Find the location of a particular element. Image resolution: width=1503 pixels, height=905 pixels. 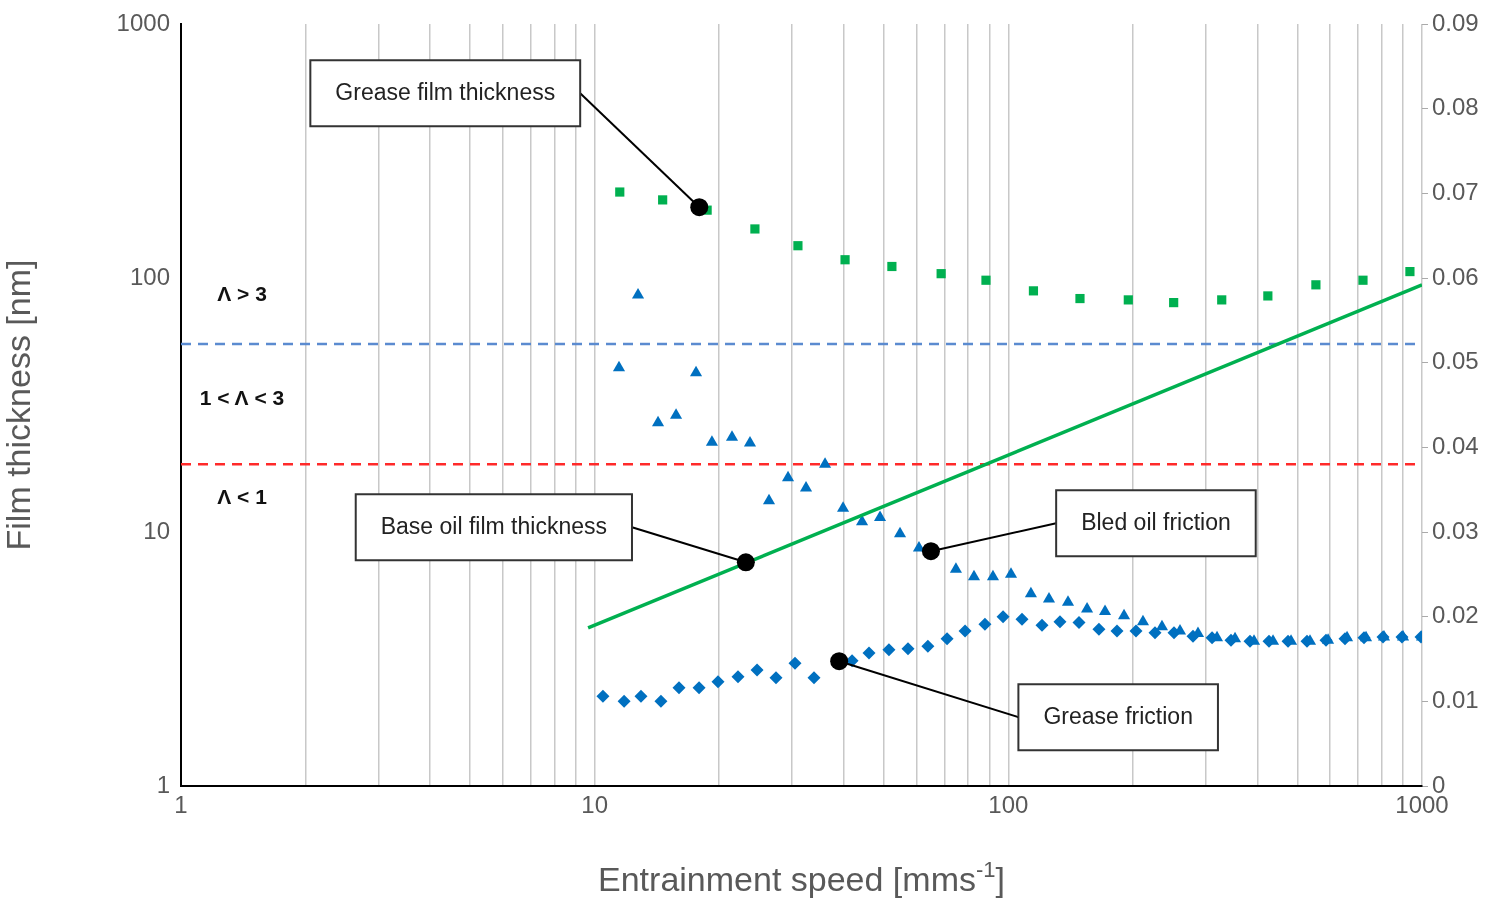

x-tick-label: 100 is located at coordinates (1008, 805).